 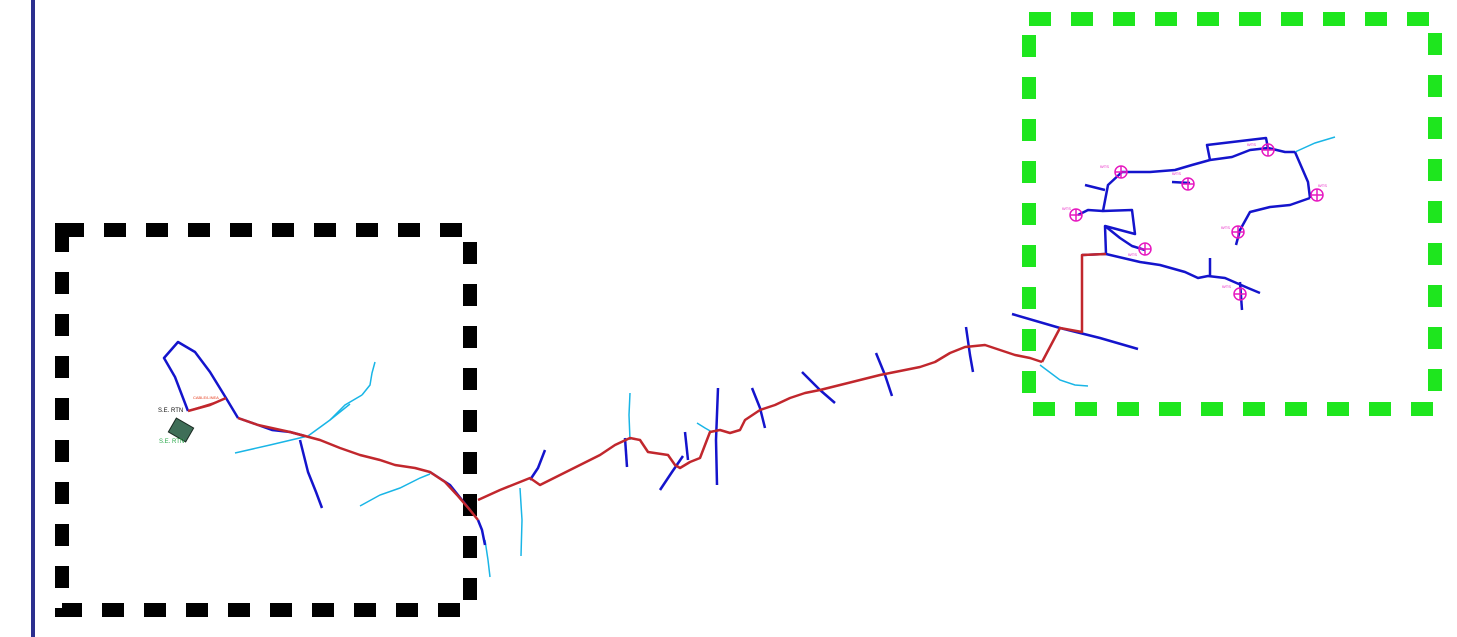 I want to click on well-labels: WTS WTS WTS WTS WTS WTS WTS WTS, so click(x=1194, y=215).